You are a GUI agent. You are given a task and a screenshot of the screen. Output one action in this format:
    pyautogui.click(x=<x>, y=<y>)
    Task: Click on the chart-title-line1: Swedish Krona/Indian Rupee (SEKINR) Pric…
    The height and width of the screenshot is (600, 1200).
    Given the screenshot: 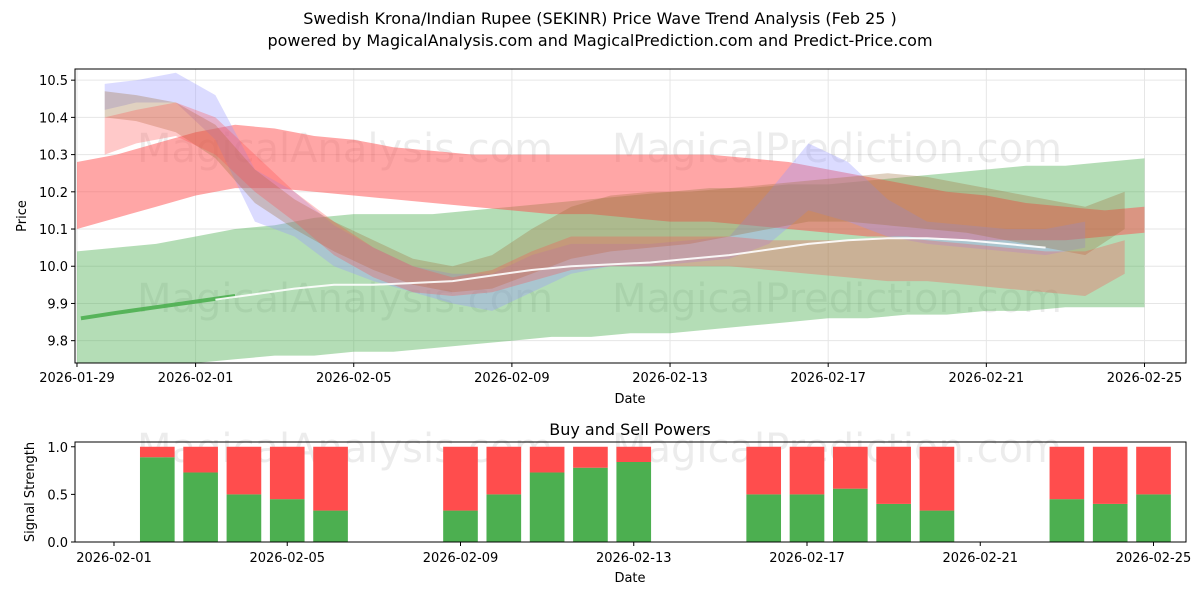 What is the action you would take?
    pyautogui.click(x=600, y=18)
    